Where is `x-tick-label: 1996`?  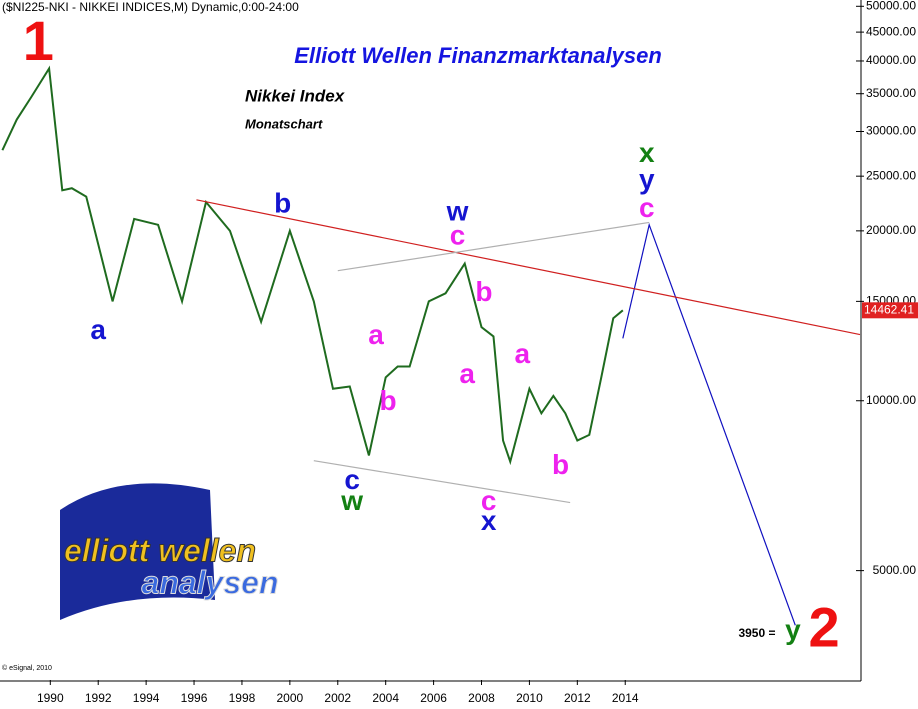
x-tick-label: 1996 is located at coordinates (194, 698).